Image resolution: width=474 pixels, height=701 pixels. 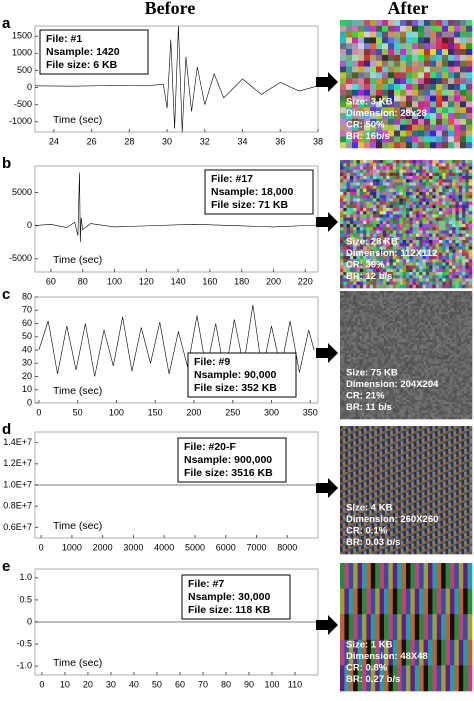 What do you see at coordinates (77, 391) in the screenshot?
I see `x-axis-label: Time (sec)` at bounding box center [77, 391].